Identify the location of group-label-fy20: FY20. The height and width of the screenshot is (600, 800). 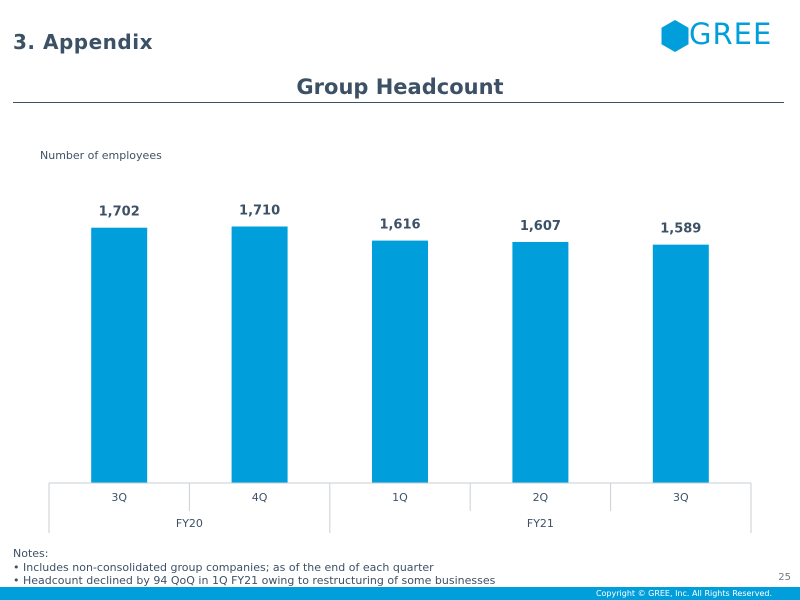
(189, 523).